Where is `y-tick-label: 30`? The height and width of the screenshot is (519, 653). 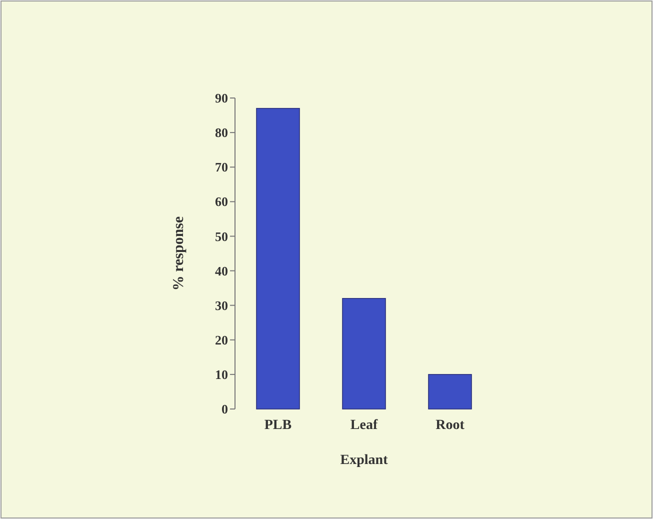 y-tick-label: 30 is located at coordinates (221, 305).